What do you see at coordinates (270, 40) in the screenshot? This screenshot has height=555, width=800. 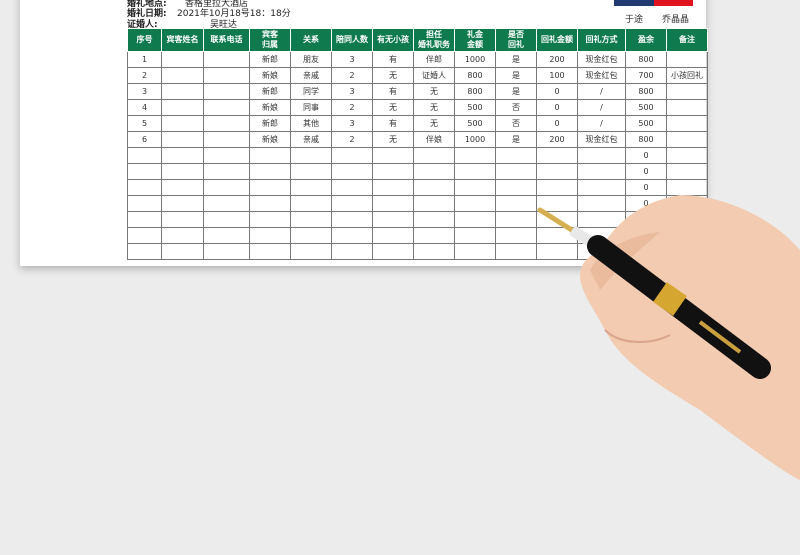 I see `column-header: 宾客 归属` at bounding box center [270, 40].